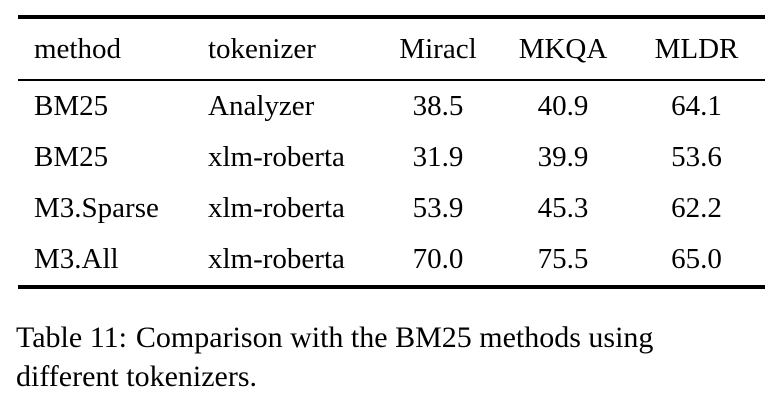 The width and height of the screenshot is (778, 406). What do you see at coordinates (438, 259) in the screenshot?
I see `cell-miracl: 70.0` at bounding box center [438, 259].